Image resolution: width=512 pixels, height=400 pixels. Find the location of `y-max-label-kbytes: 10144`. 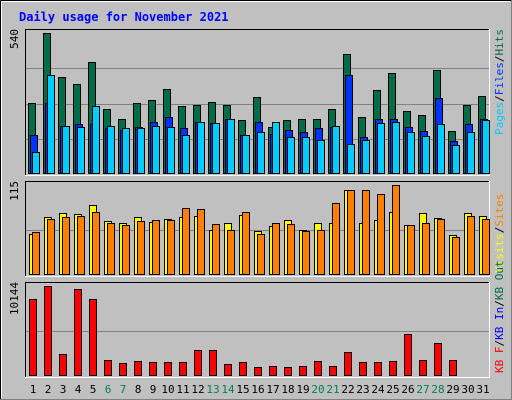

y-max-label-kbytes: 10144 is located at coordinates (14, 298).